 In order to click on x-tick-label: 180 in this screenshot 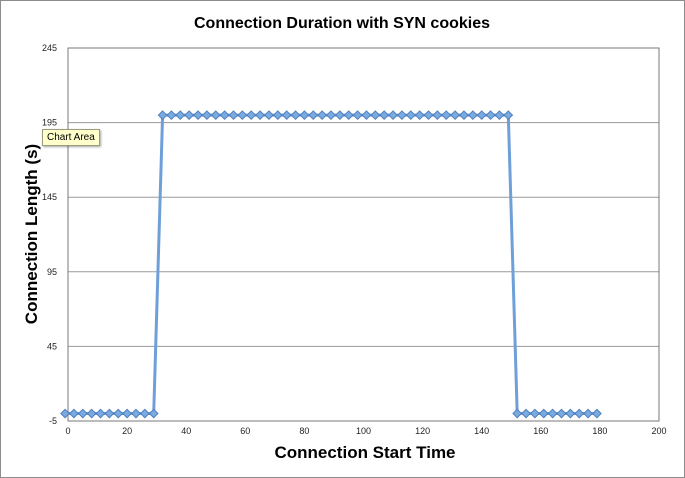, I will do `click(599, 431)`.